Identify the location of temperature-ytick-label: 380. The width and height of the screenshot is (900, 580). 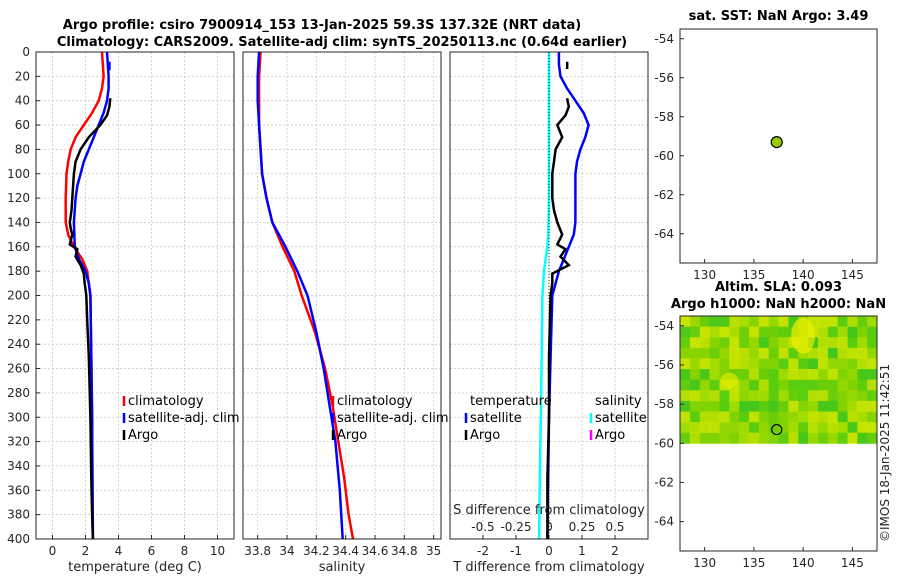
(18, 515).